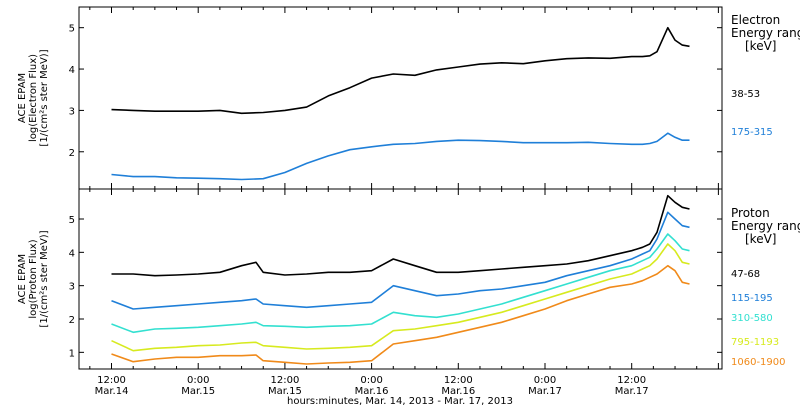 Image resolution: width=800 pixels, height=410 pixels. I want to click on electron-legend-title-2: Energy range, so click(765, 33).